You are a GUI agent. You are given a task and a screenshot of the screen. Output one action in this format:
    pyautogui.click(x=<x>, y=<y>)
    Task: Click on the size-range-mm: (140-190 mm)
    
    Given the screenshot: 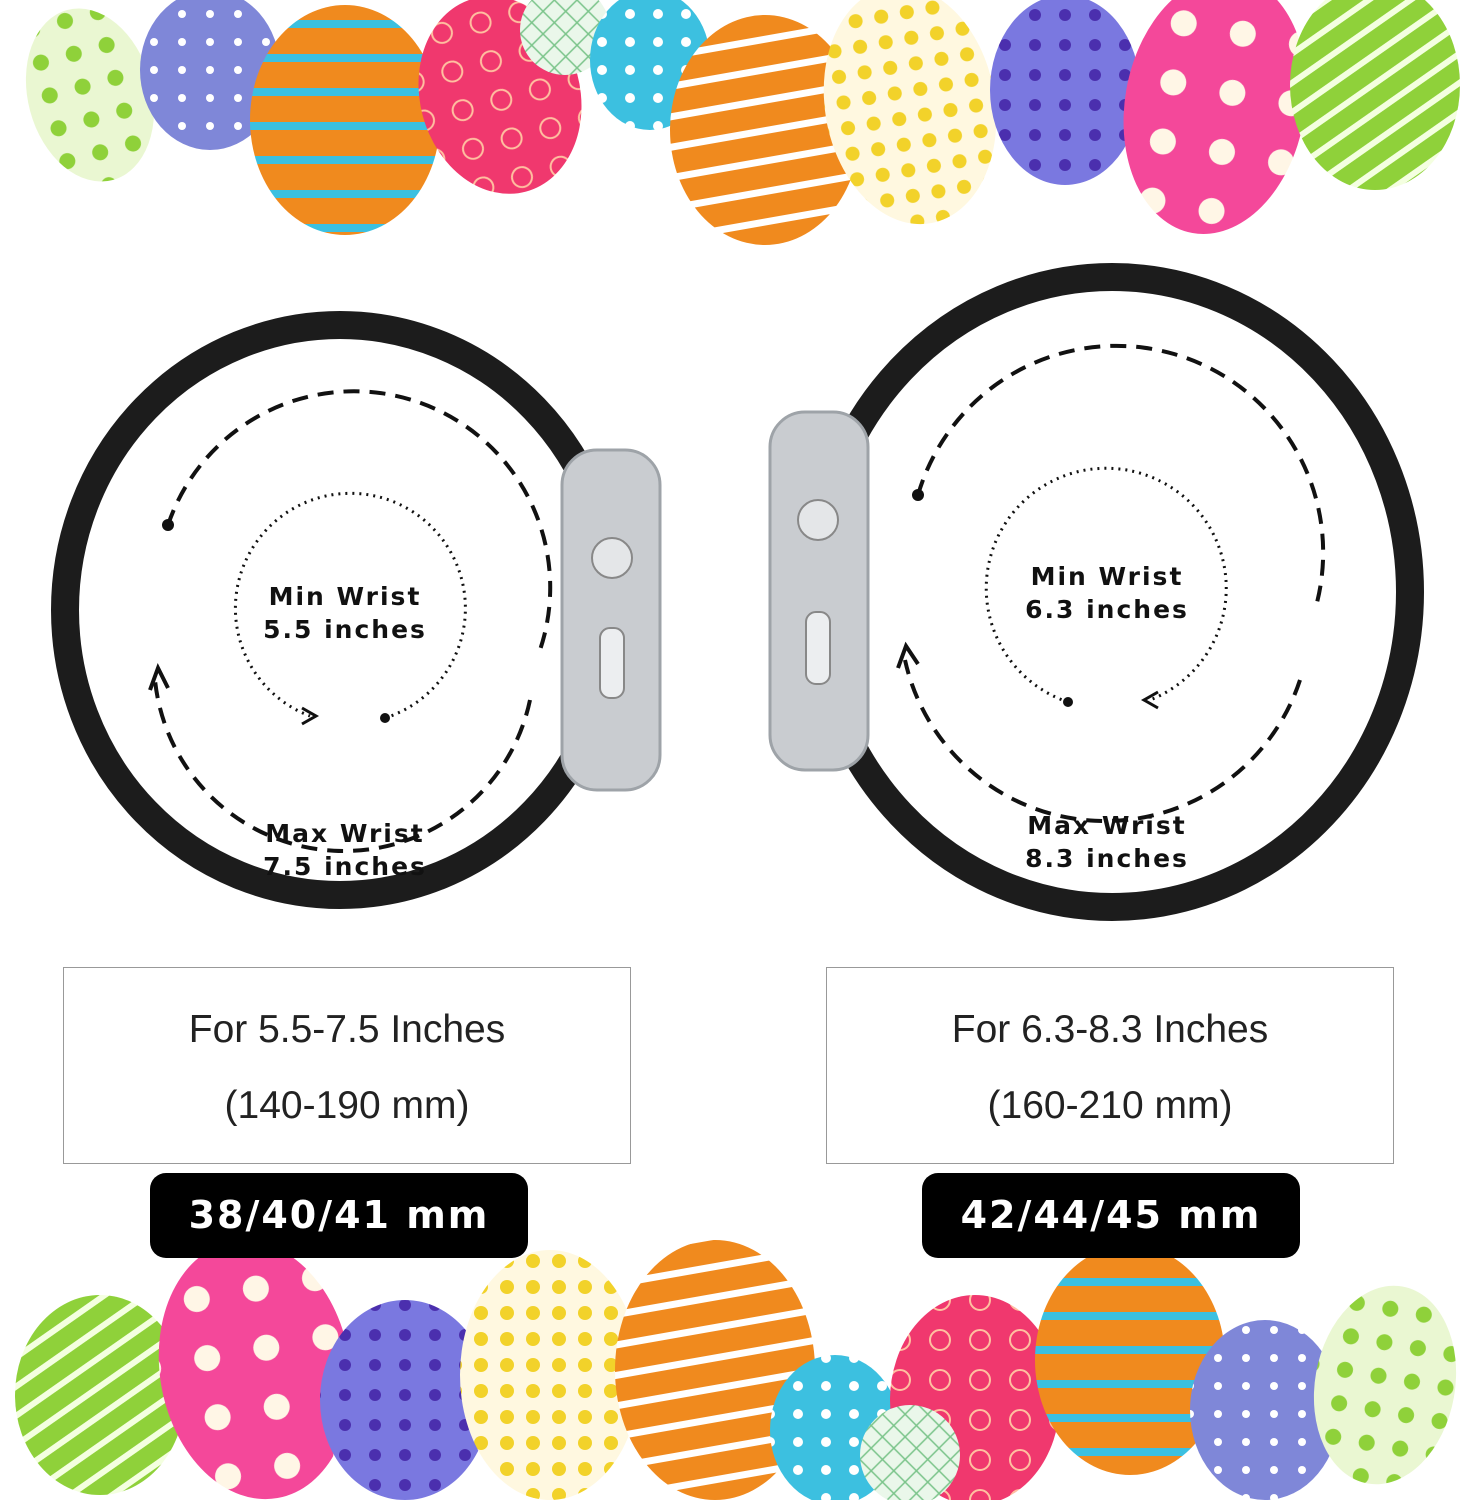 What is the action you would take?
    pyautogui.click(x=347, y=1105)
    